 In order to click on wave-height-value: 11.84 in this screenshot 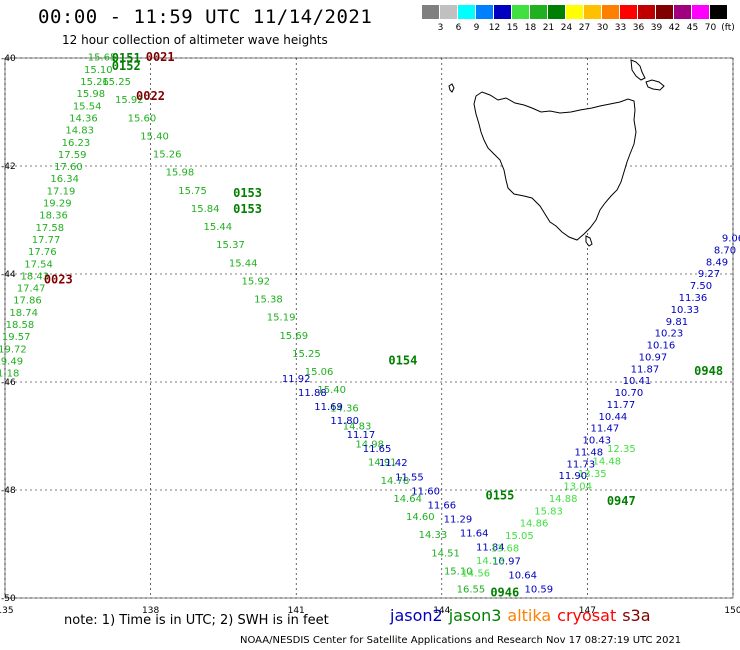, I will do `click(490, 547)`.